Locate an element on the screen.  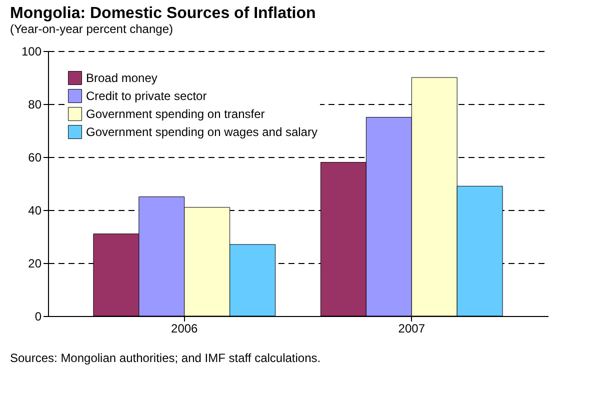
y-tick-label: 20 is located at coordinates (35, 263).